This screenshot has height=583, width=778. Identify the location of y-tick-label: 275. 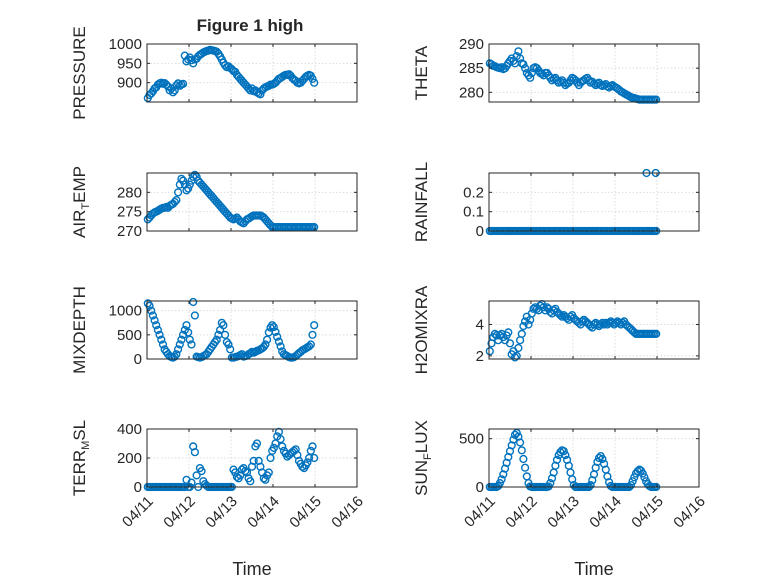
(129, 212).